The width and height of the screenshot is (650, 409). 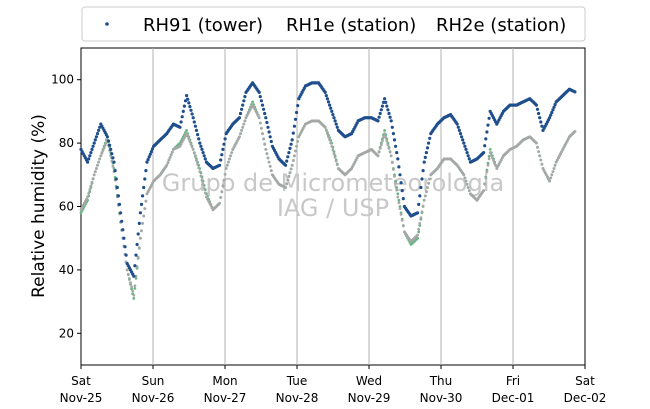 I want to click on x-tick-label-date: Nov-27, so click(x=225, y=398).